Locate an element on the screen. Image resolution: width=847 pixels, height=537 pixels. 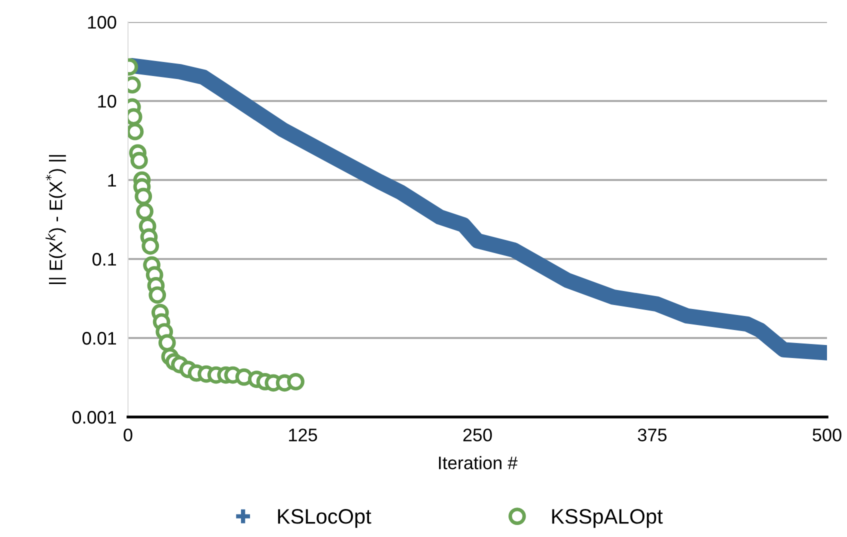
x-tick-label: 375 is located at coordinates (652, 435).